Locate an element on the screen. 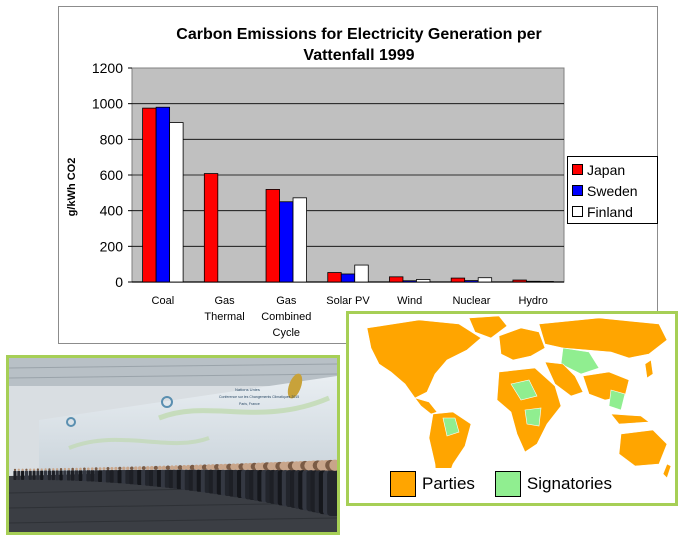 The image size is (683, 541). y-tick-label: 1000 is located at coordinates (107, 104).